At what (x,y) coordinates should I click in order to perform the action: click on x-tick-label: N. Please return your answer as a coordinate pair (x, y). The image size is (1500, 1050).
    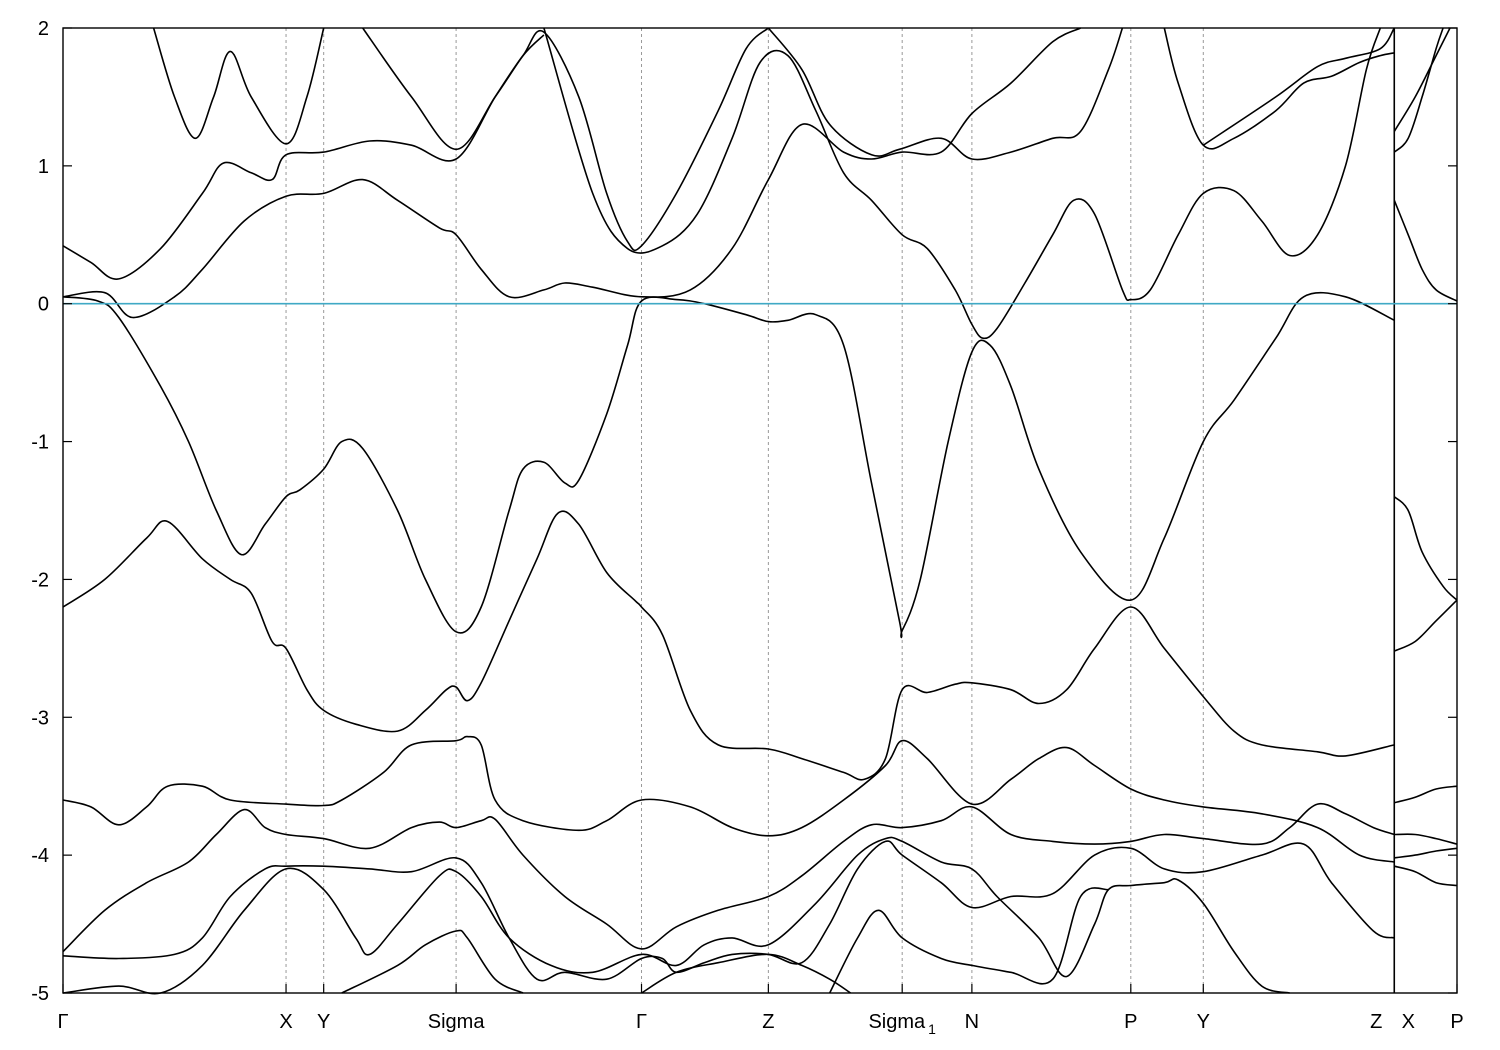
    Looking at the image, I should click on (972, 1022).